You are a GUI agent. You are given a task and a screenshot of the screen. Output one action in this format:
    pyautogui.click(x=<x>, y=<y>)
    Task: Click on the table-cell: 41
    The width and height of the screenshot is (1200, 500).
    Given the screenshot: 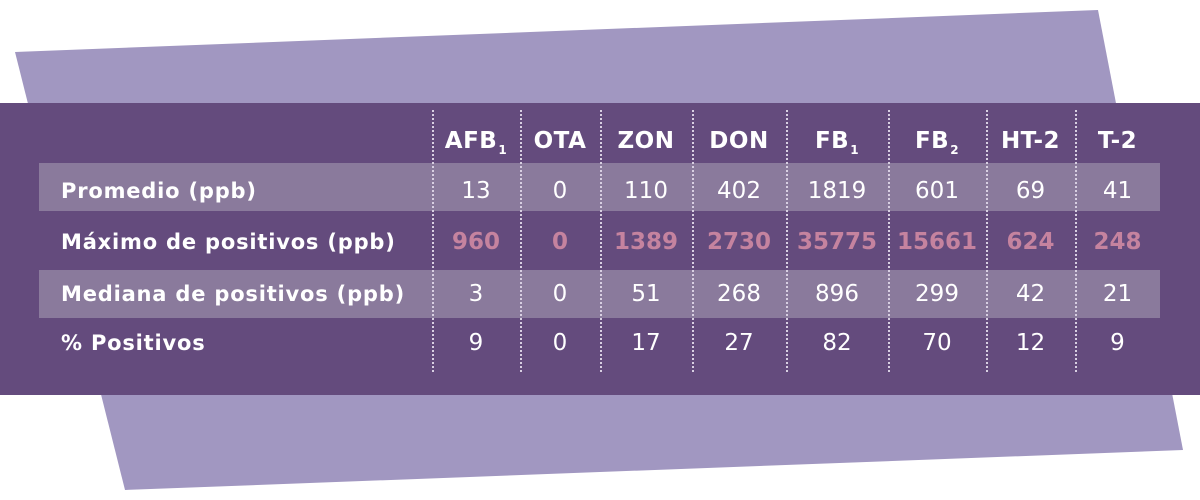 What is the action you would take?
    pyautogui.click(x=1117, y=191)
    